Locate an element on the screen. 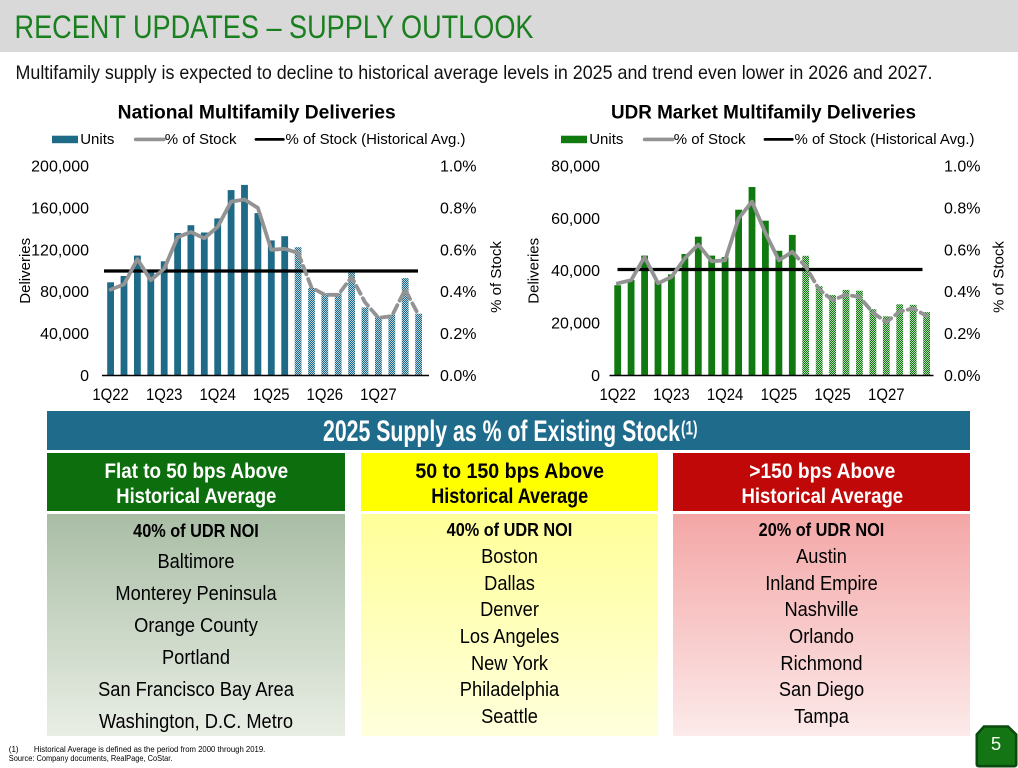 The image size is (1018, 768). svg-text: 160,000 is located at coordinates (60, 208).